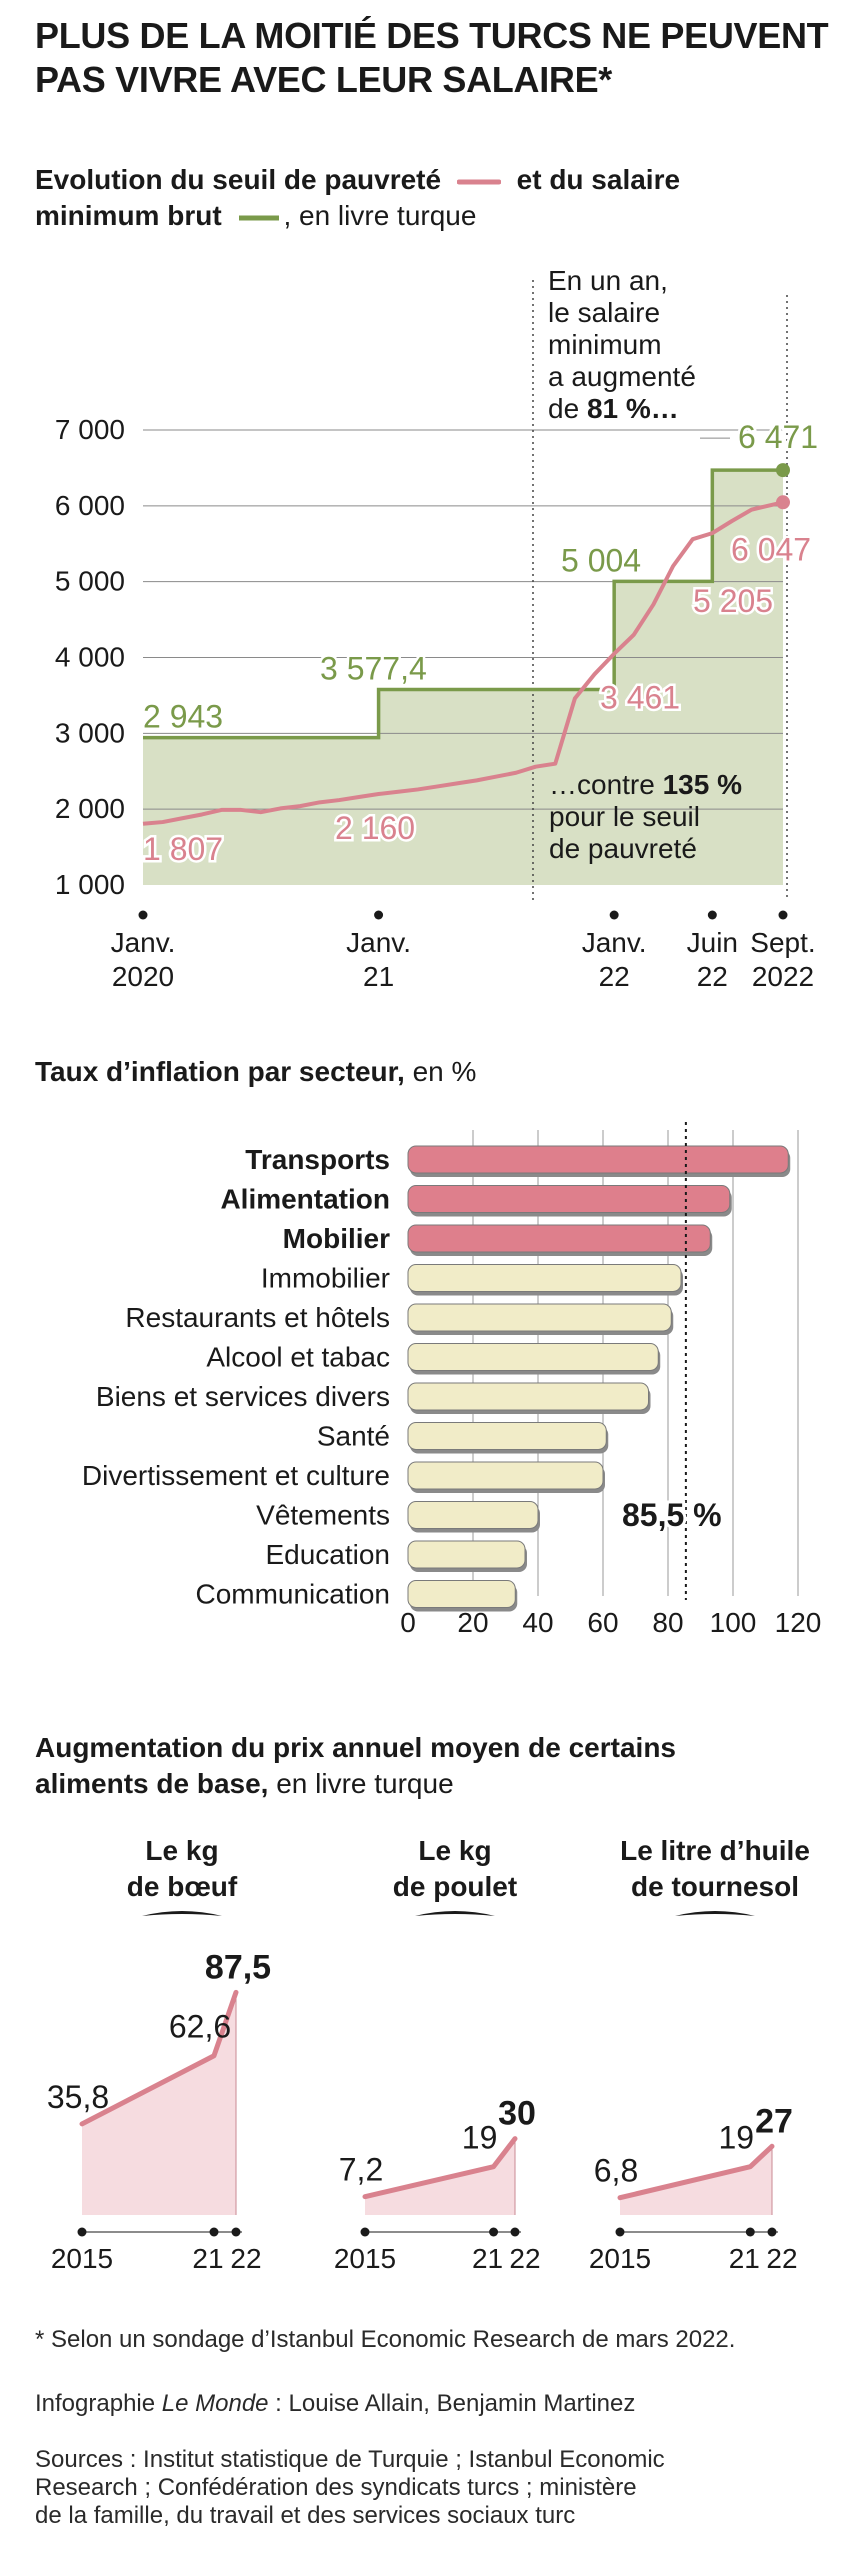 This screenshot has height=2560, width=854. Describe the element at coordinates (733, 1622) in the screenshot. I see `x-tick-label: 100` at that location.